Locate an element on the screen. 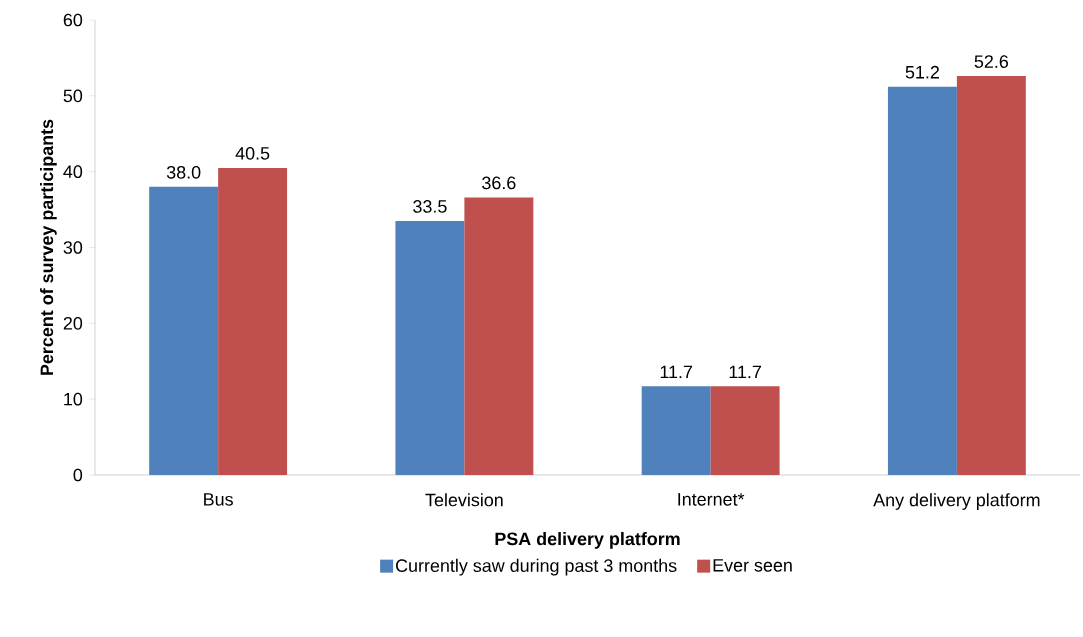  y-tick-label: 40 is located at coordinates (73, 172).